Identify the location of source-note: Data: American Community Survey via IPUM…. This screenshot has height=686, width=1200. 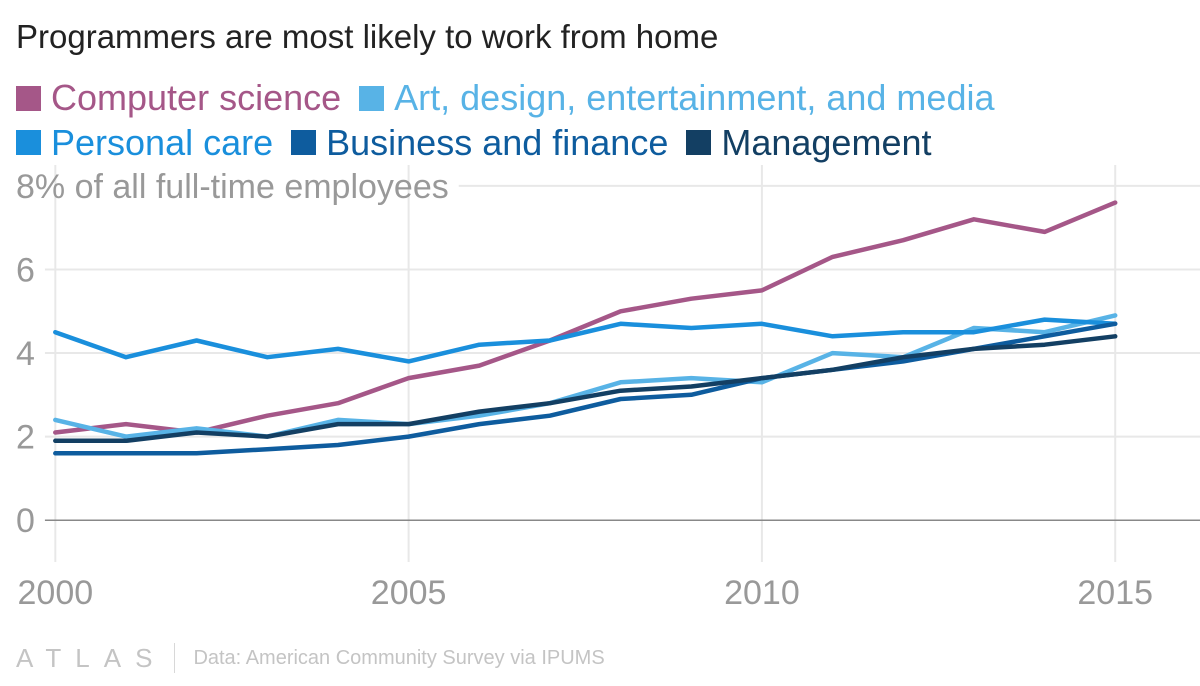
(399, 657).